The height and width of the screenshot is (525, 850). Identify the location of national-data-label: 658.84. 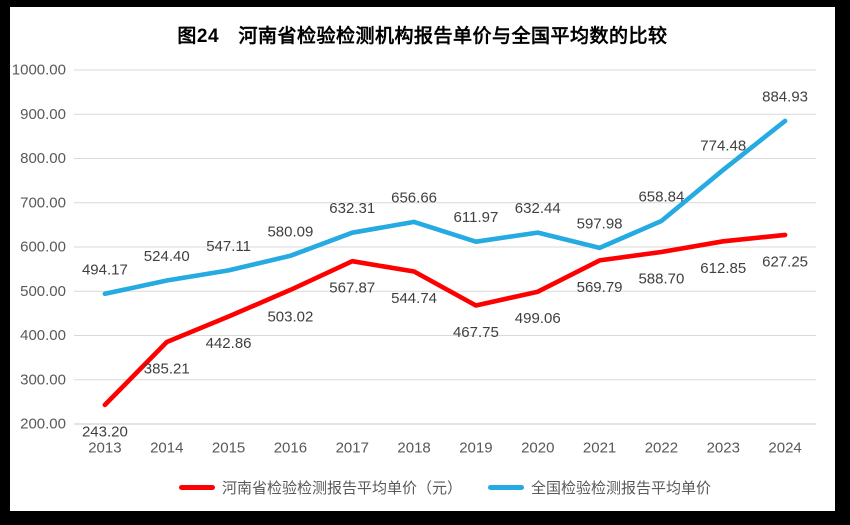
(661, 196).